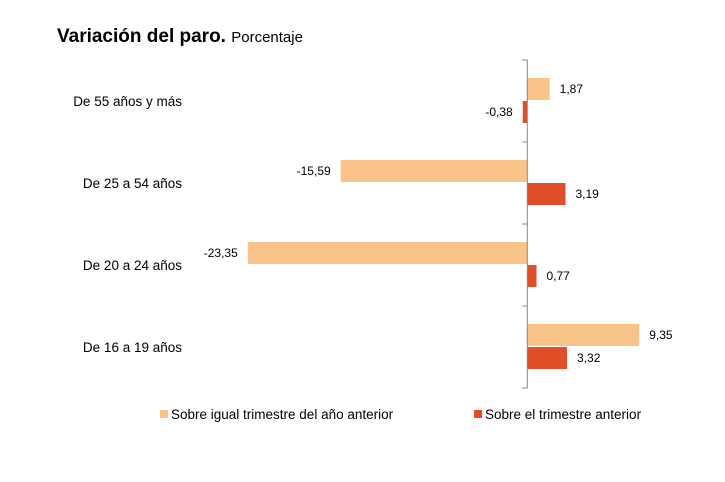 The image size is (725, 482). Describe the element at coordinates (589, 358) in the screenshot. I see `data-label: 3,32` at that location.